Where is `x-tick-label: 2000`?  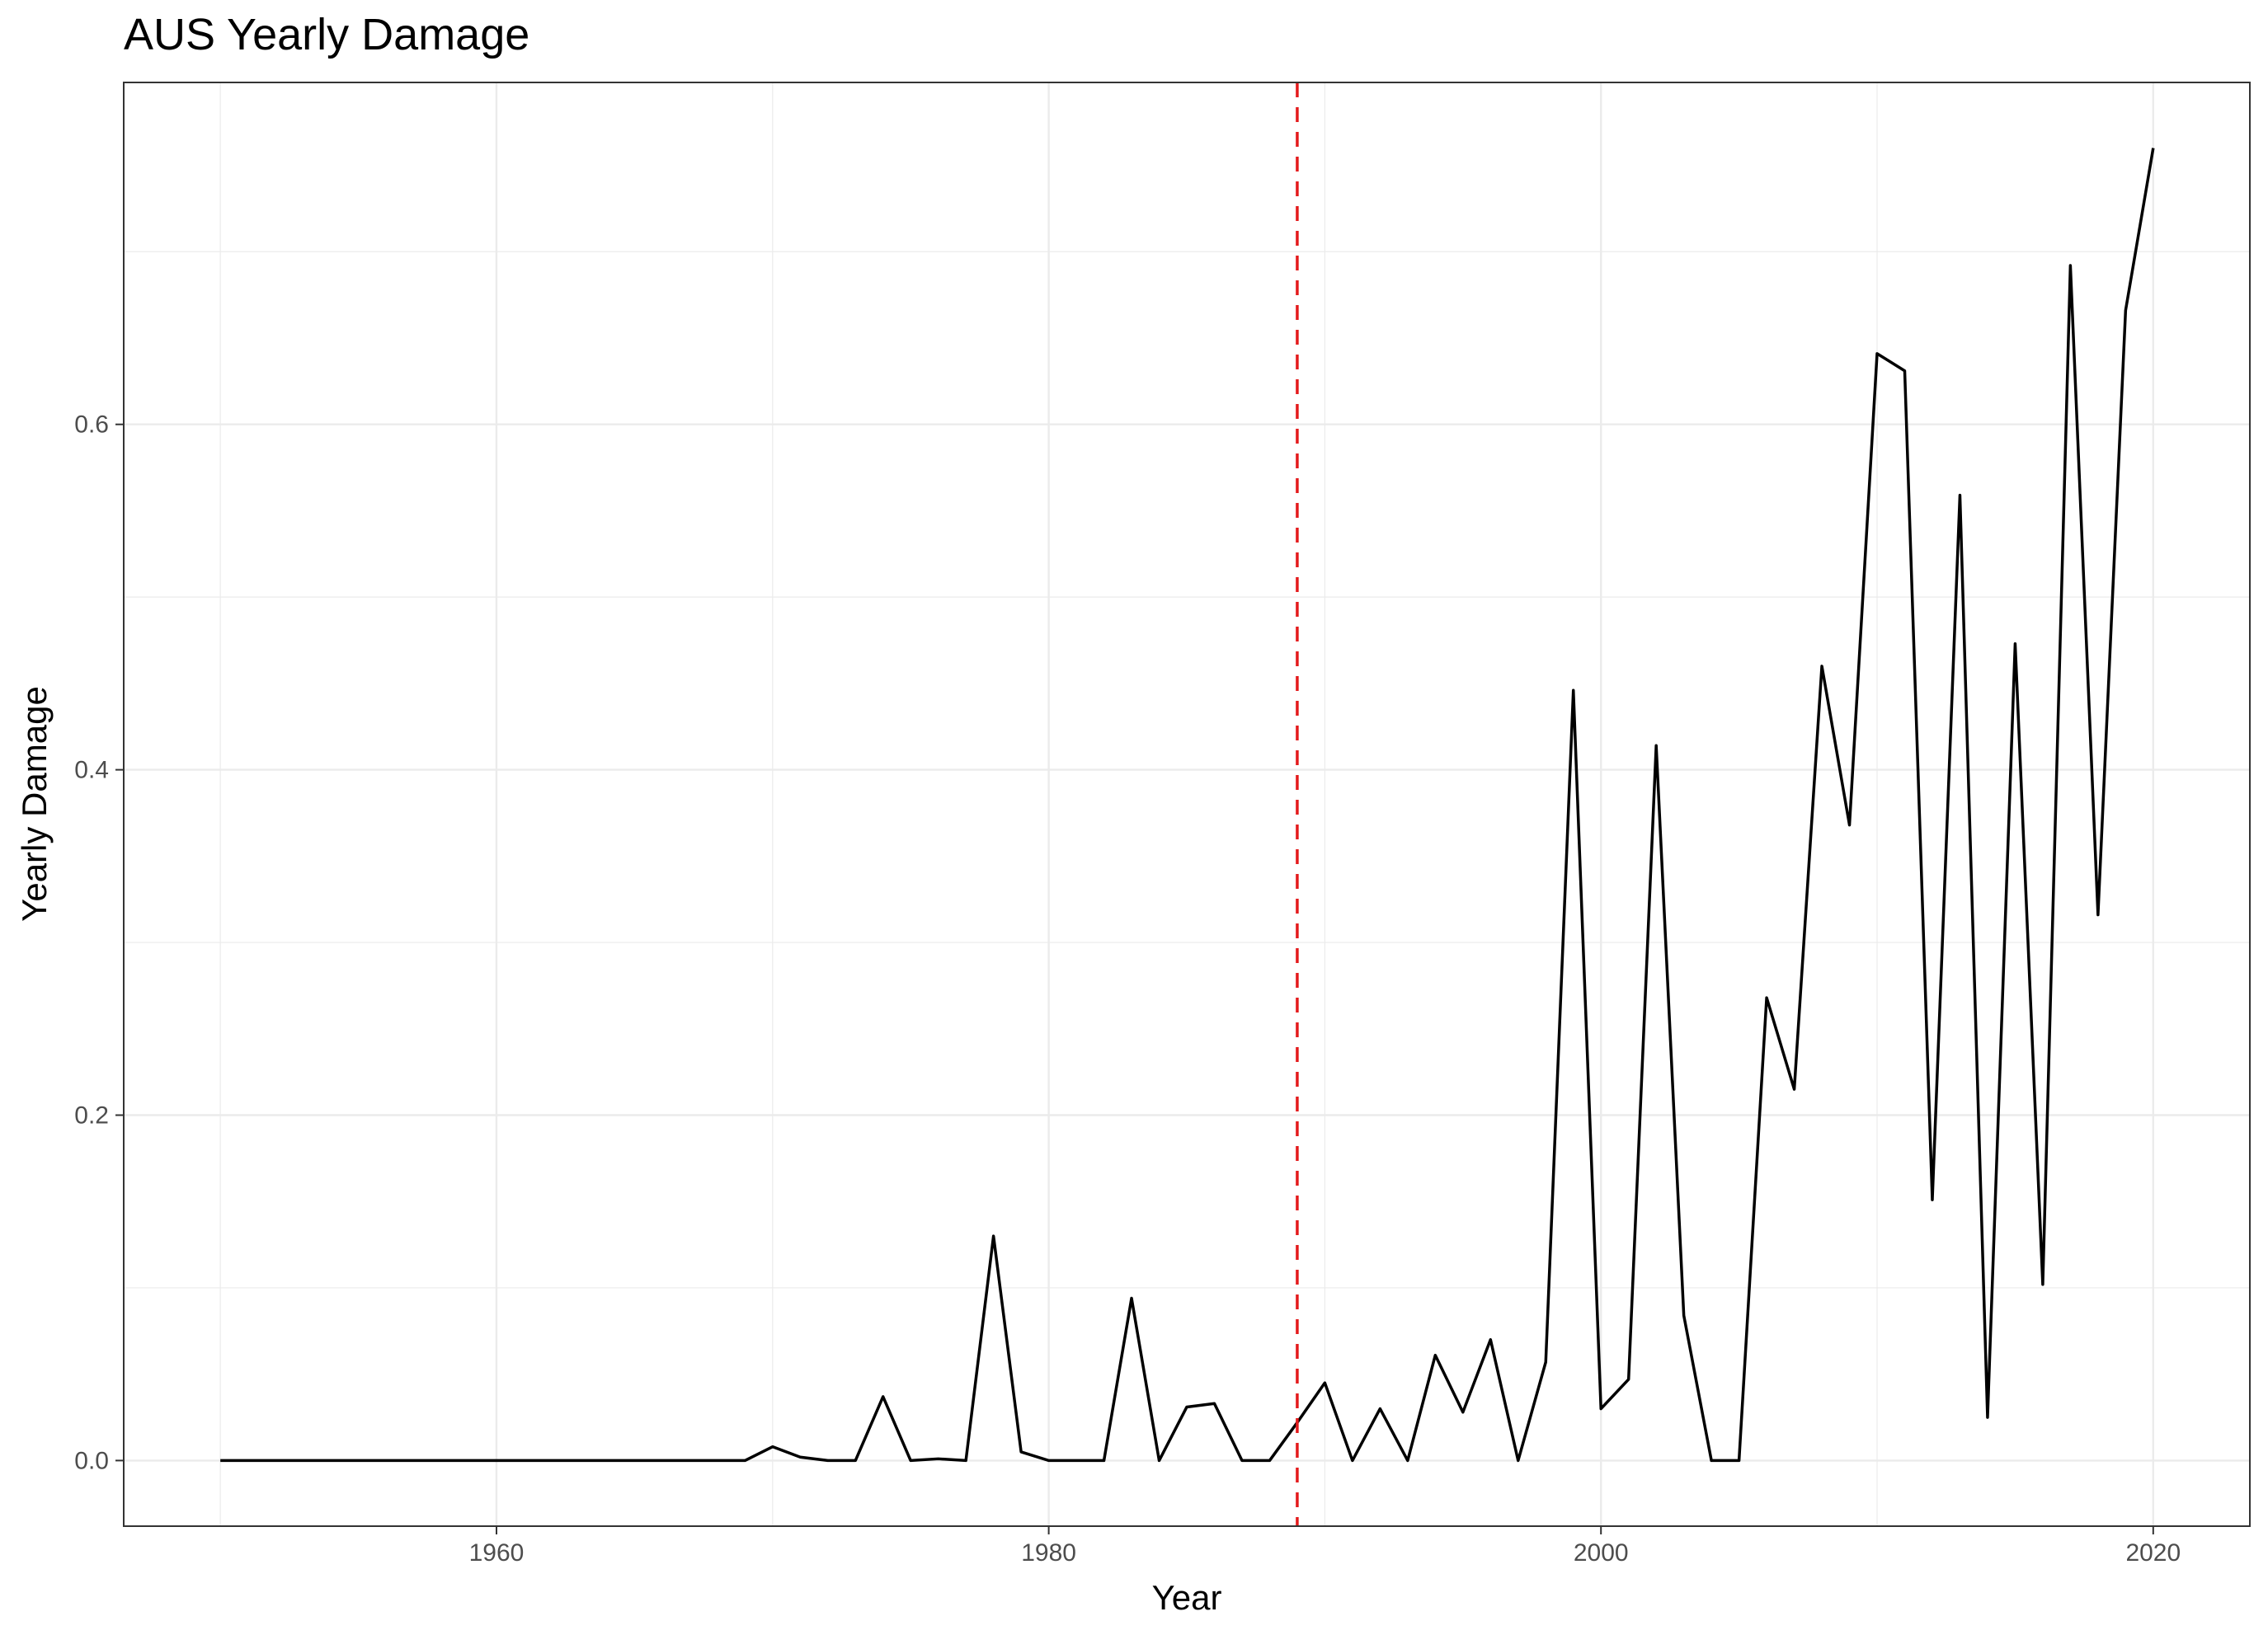
x-tick-label: 2000 is located at coordinates (1601, 1553).